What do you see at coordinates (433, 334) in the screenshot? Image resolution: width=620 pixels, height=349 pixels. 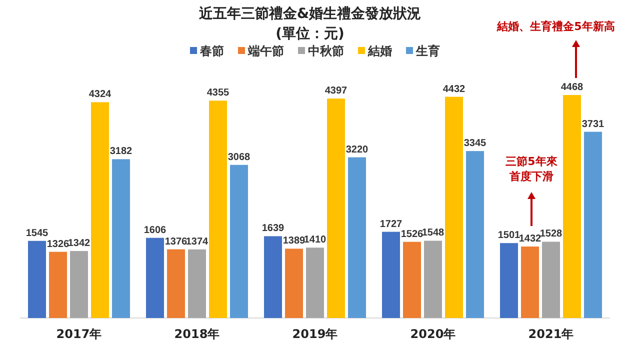 I see `x-tick-label: 2020年` at bounding box center [433, 334].